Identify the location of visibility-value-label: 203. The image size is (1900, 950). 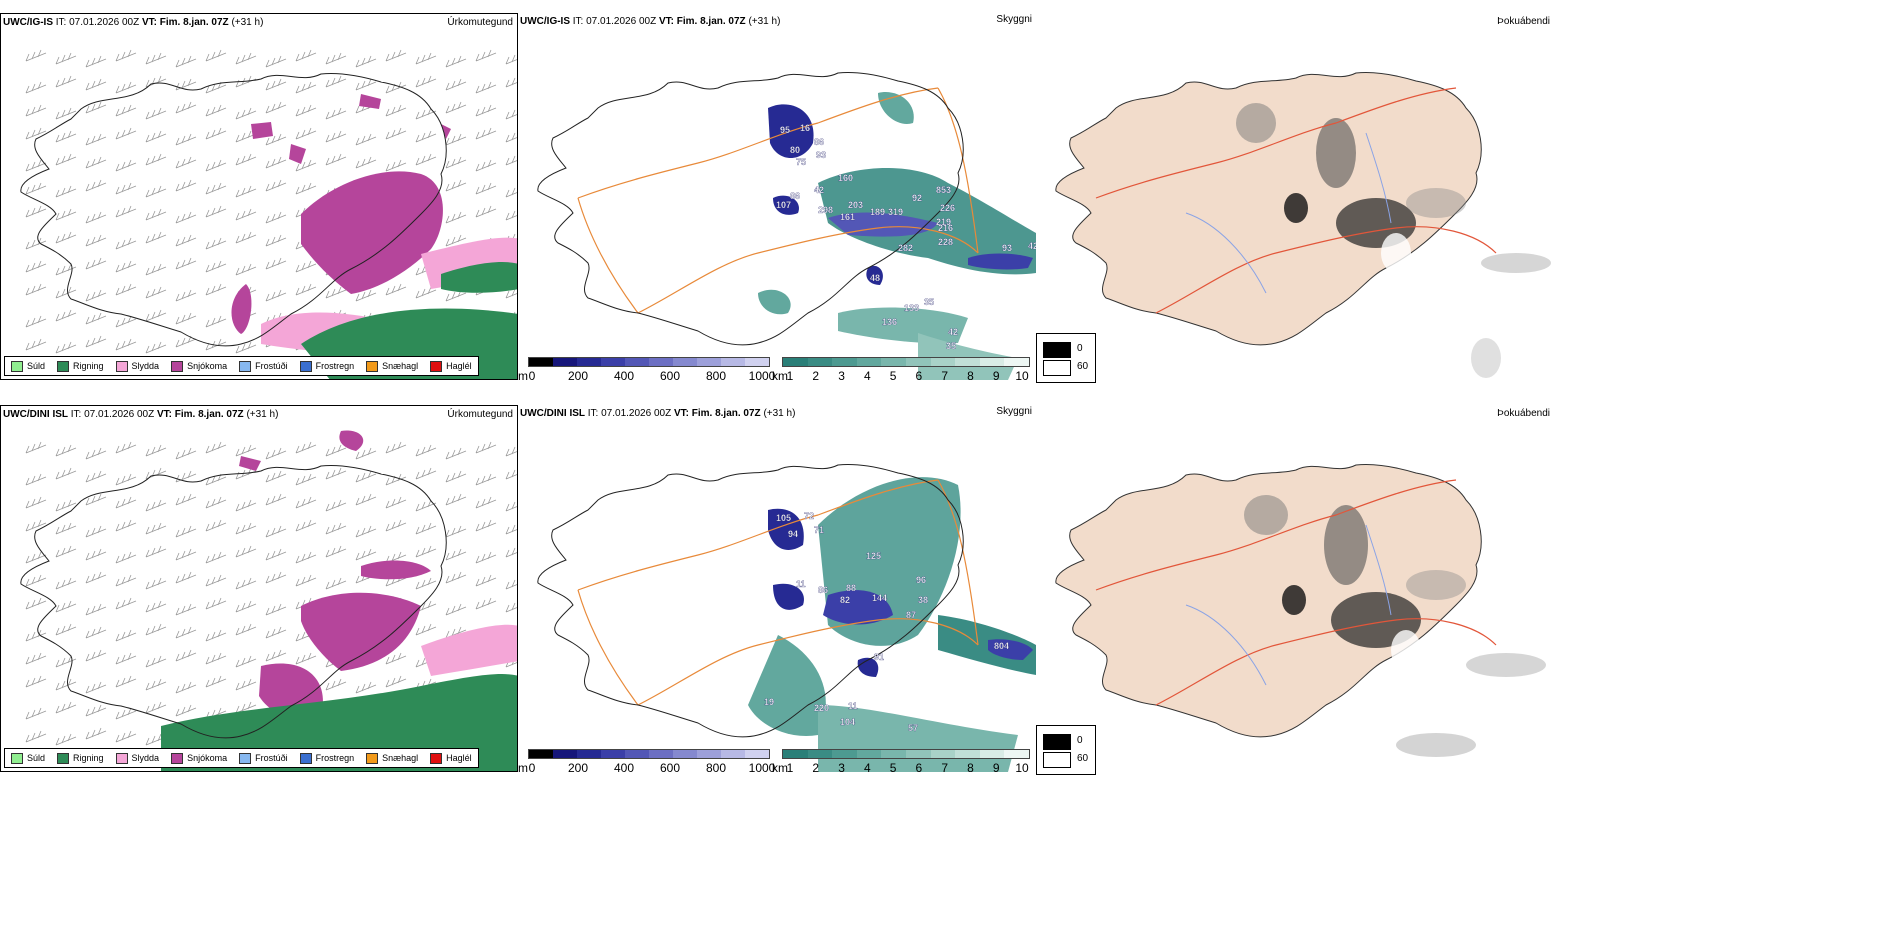
(855, 205).